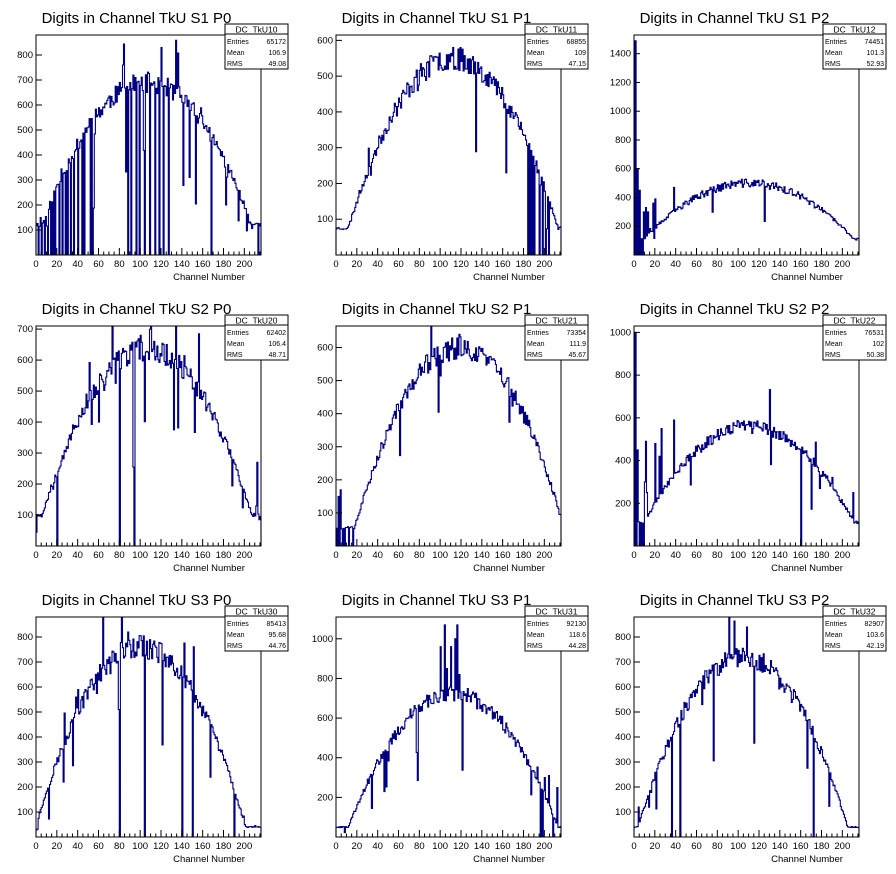 The width and height of the screenshot is (896, 874). Describe the element at coordinates (623, 737) in the screenshot. I see `y-tick-label: 400` at that location.